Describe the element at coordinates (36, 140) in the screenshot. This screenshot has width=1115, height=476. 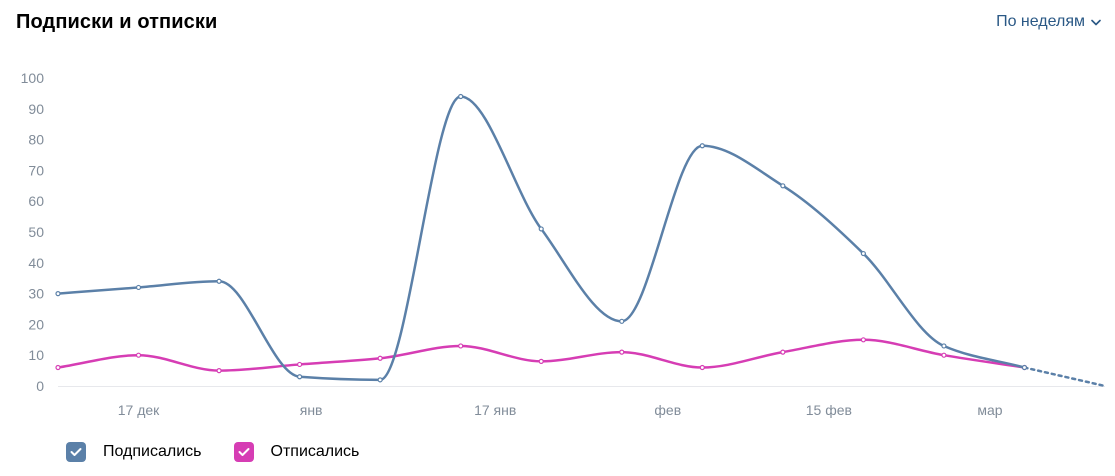
I see `y-tick-label: 80` at that location.